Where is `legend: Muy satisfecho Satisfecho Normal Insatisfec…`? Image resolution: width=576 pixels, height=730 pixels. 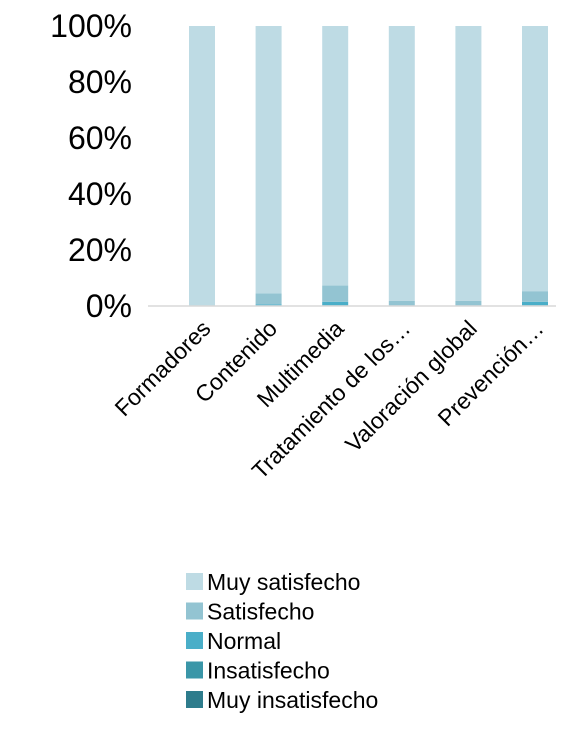 legend: Muy satisfecho Satisfecho Normal Insatisfec… is located at coordinates (282, 641).